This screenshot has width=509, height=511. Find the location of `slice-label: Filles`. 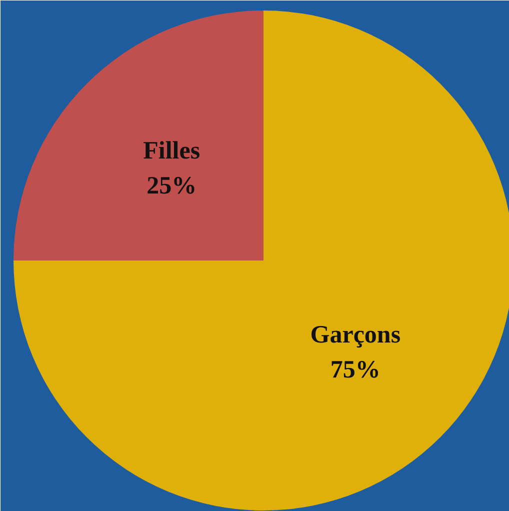

slice-label: Filles is located at coordinates (171, 151).